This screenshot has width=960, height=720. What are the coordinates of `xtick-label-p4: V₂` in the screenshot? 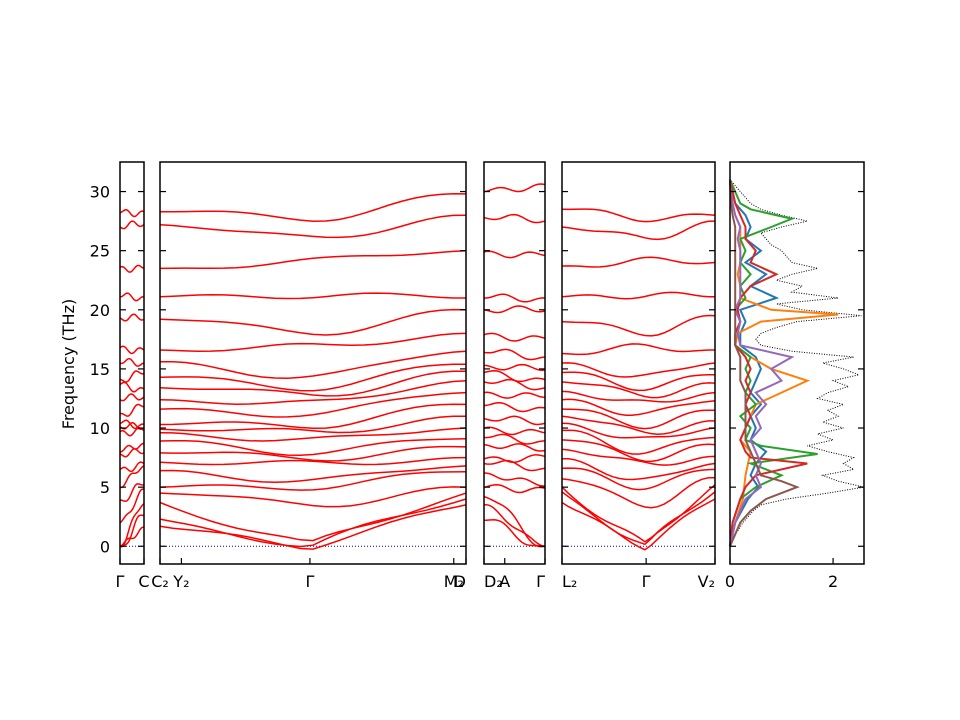 It's located at (706, 581).